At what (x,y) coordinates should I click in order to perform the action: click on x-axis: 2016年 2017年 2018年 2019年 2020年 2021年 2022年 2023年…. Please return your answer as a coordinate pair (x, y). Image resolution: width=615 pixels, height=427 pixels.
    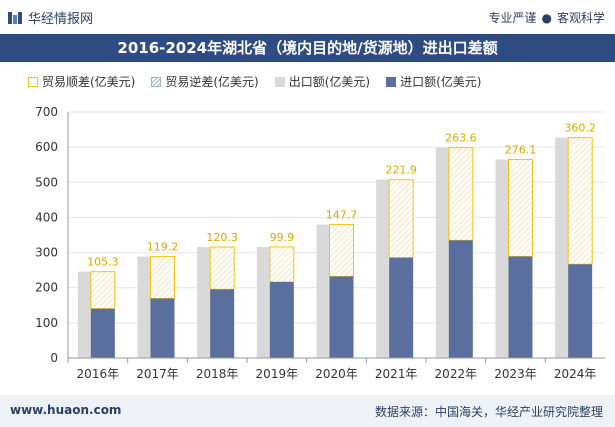
    Looking at the image, I should click on (336, 369).